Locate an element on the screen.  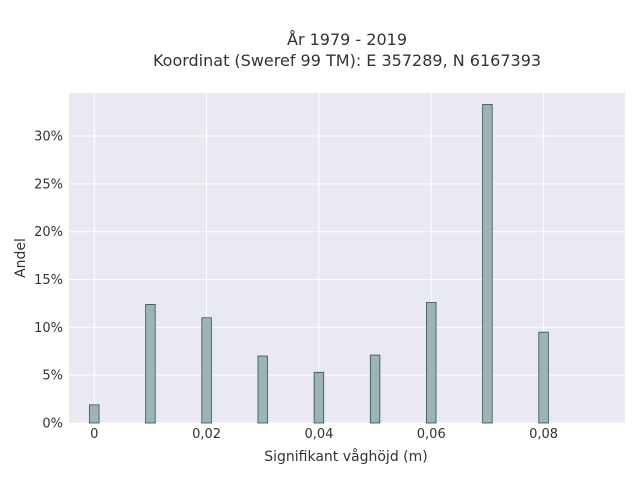
x-tick-label: 0,08 is located at coordinates (543, 434).